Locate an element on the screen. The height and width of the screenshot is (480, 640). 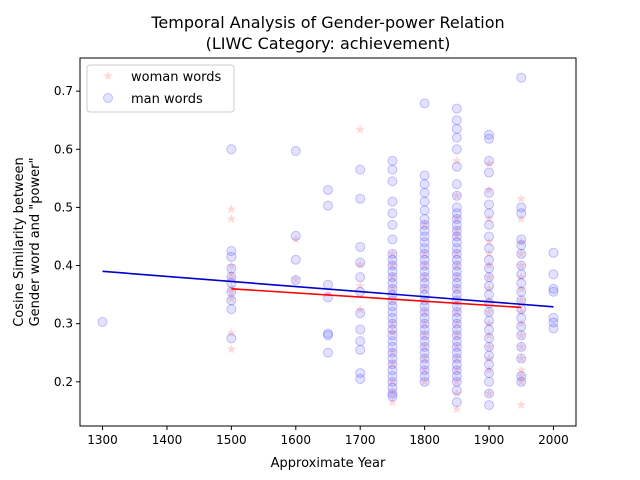
legend-man-marker is located at coordinates (108, 98).